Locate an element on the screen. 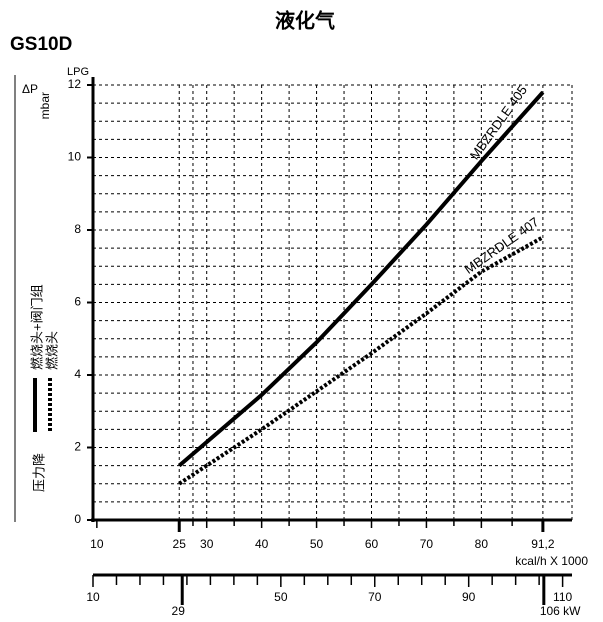 This screenshot has height=622, width=603. y-tick-label: 0 is located at coordinates (77, 519).